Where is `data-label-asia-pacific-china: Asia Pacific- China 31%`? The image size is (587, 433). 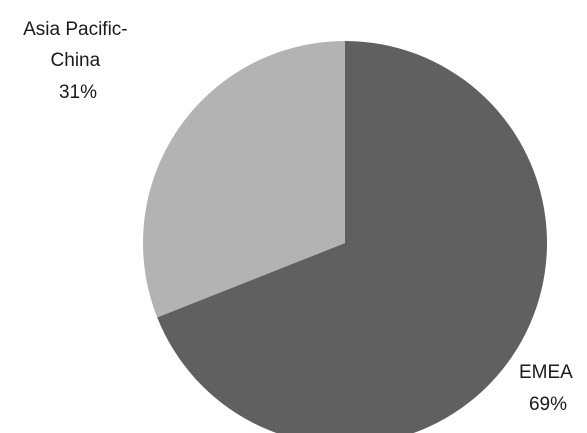 data-label-asia-pacific-china: Asia Pacific- China 31% is located at coordinates (78, 61).